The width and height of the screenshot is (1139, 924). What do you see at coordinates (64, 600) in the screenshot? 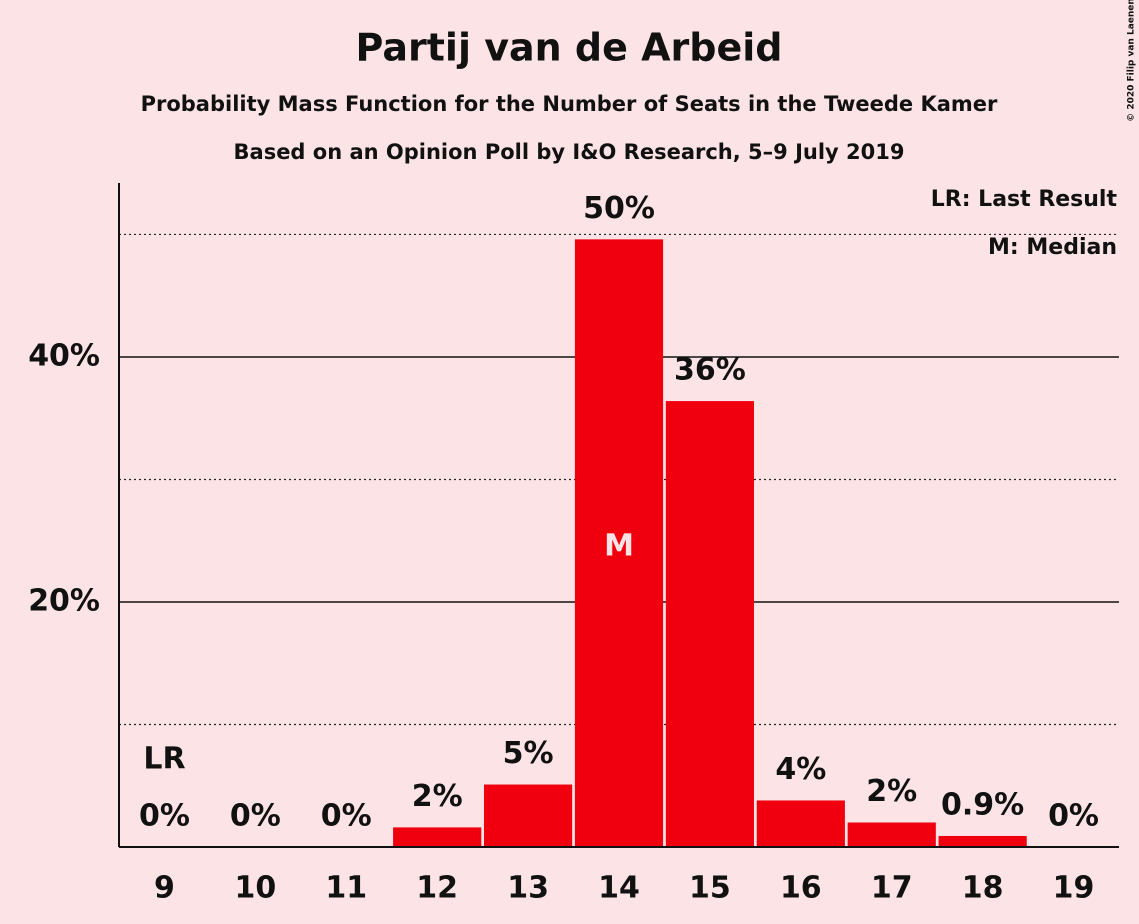
I see `y-tick-label: 20%` at bounding box center [64, 600].